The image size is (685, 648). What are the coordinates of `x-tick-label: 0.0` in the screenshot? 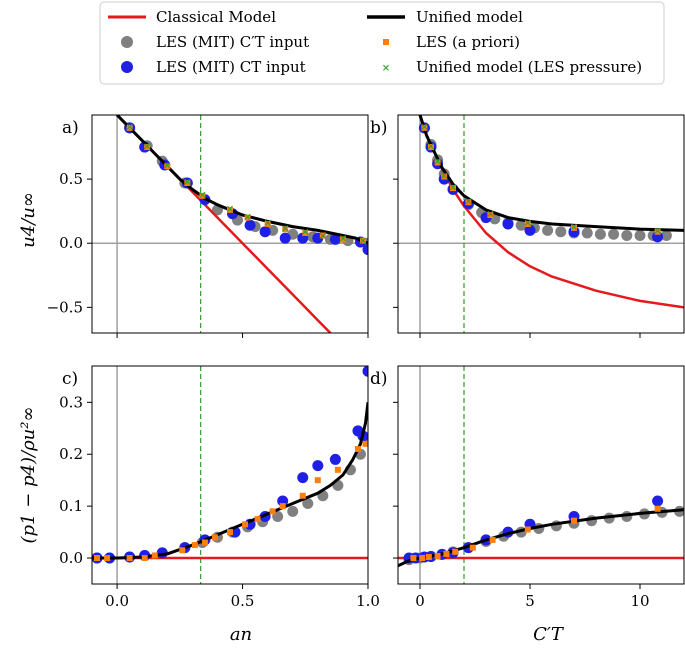 It's located at (117, 601).